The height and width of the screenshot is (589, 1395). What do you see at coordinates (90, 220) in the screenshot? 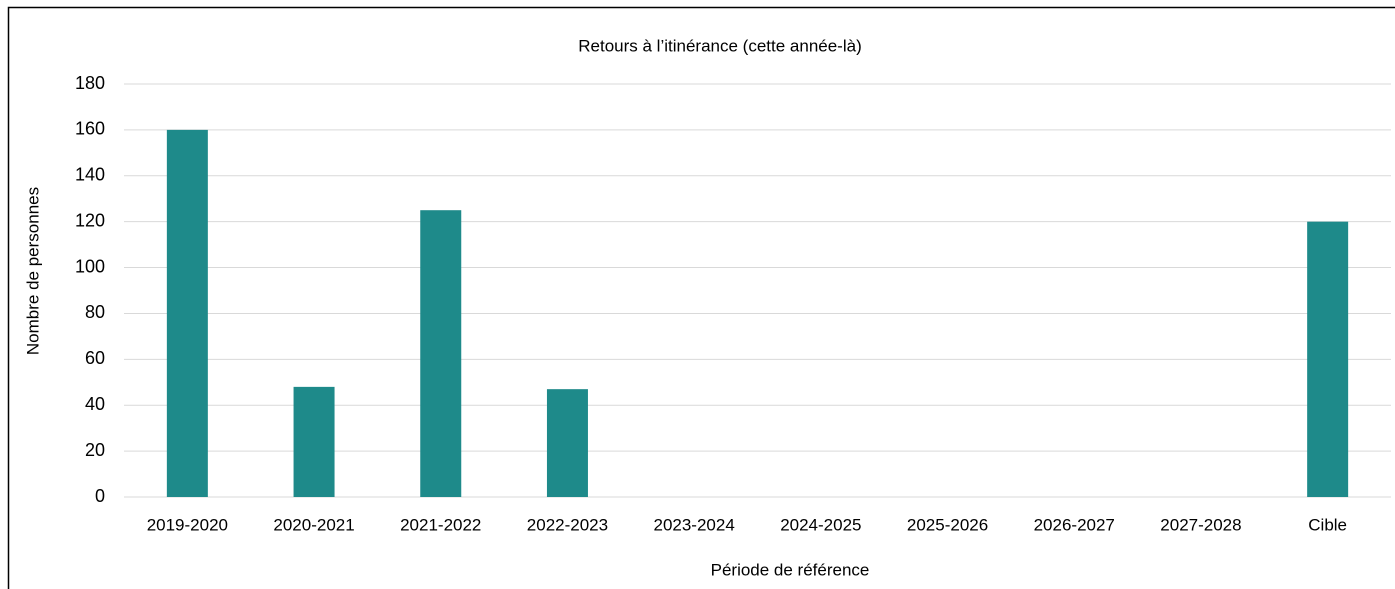
I see `y-tick-label: 120` at bounding box center [90, 220].